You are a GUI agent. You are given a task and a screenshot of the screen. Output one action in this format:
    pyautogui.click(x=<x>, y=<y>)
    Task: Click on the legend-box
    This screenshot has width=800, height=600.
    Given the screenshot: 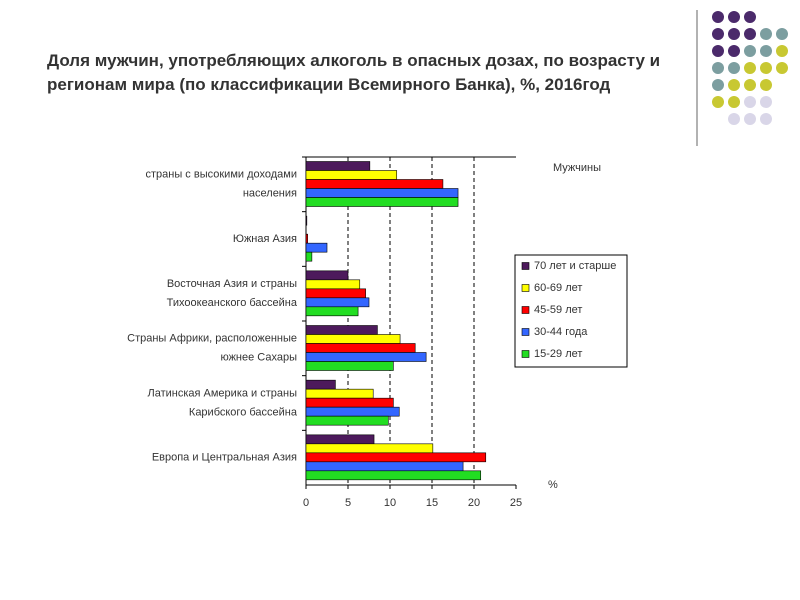 What is the action you would take?
    pyautogui.click(x=571, y=311)
    